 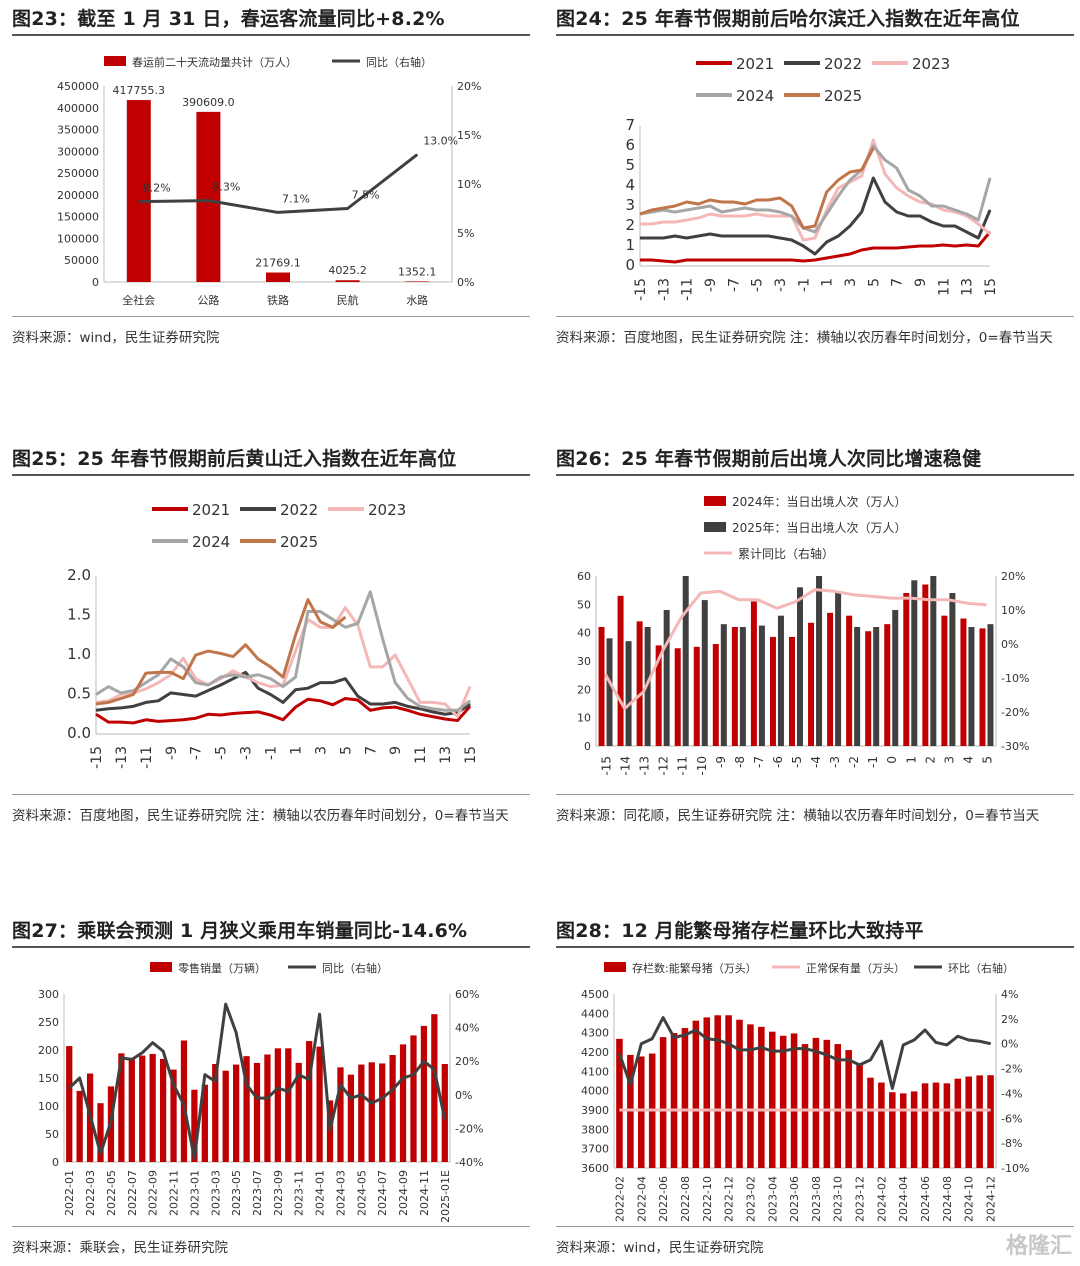 What do you see at coordinates (685, 1199) in the screenshot?
I see `x-tick-label: 2022-08` at bounding box center [685, 1199].